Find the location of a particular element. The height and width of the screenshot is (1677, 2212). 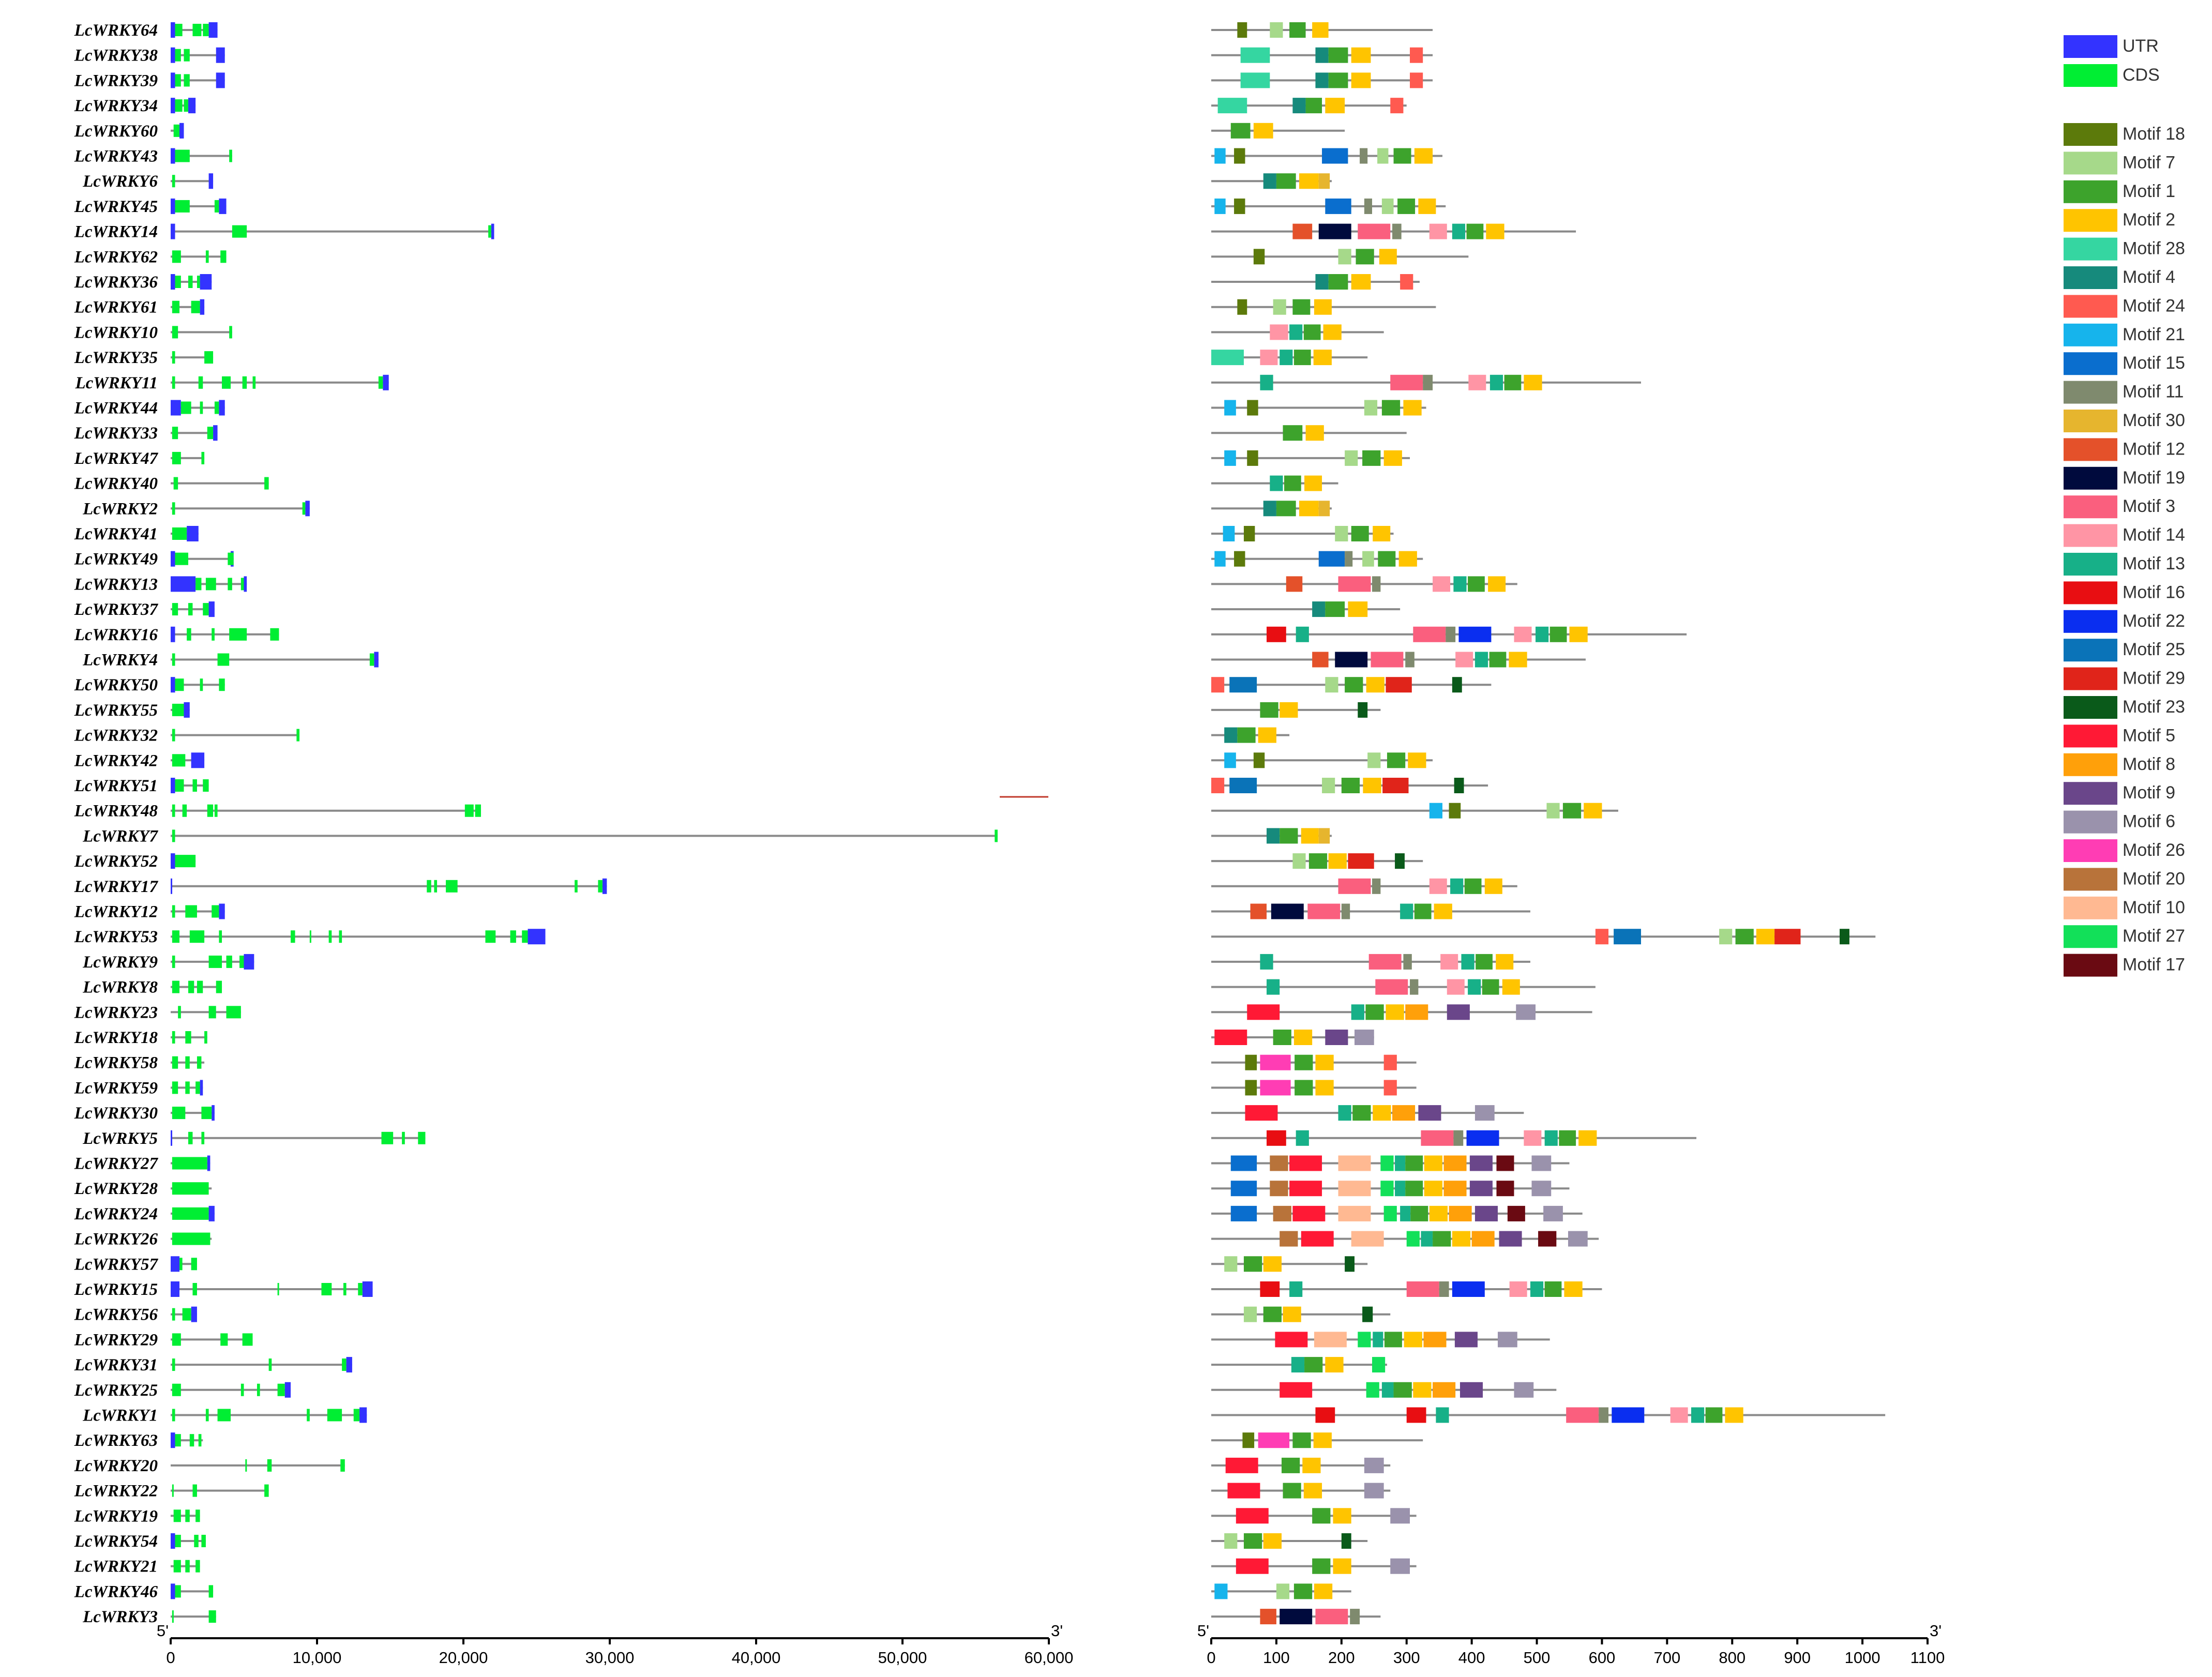

motif-25-box is located at coordinates (1628, 937).